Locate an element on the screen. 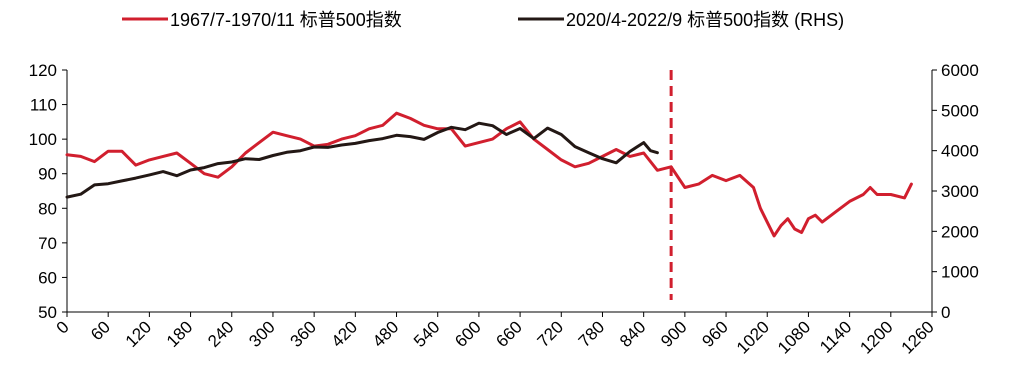 The image size is (1011, 369). y-left-tick-label: 60 is located at coordinates (47, 277).